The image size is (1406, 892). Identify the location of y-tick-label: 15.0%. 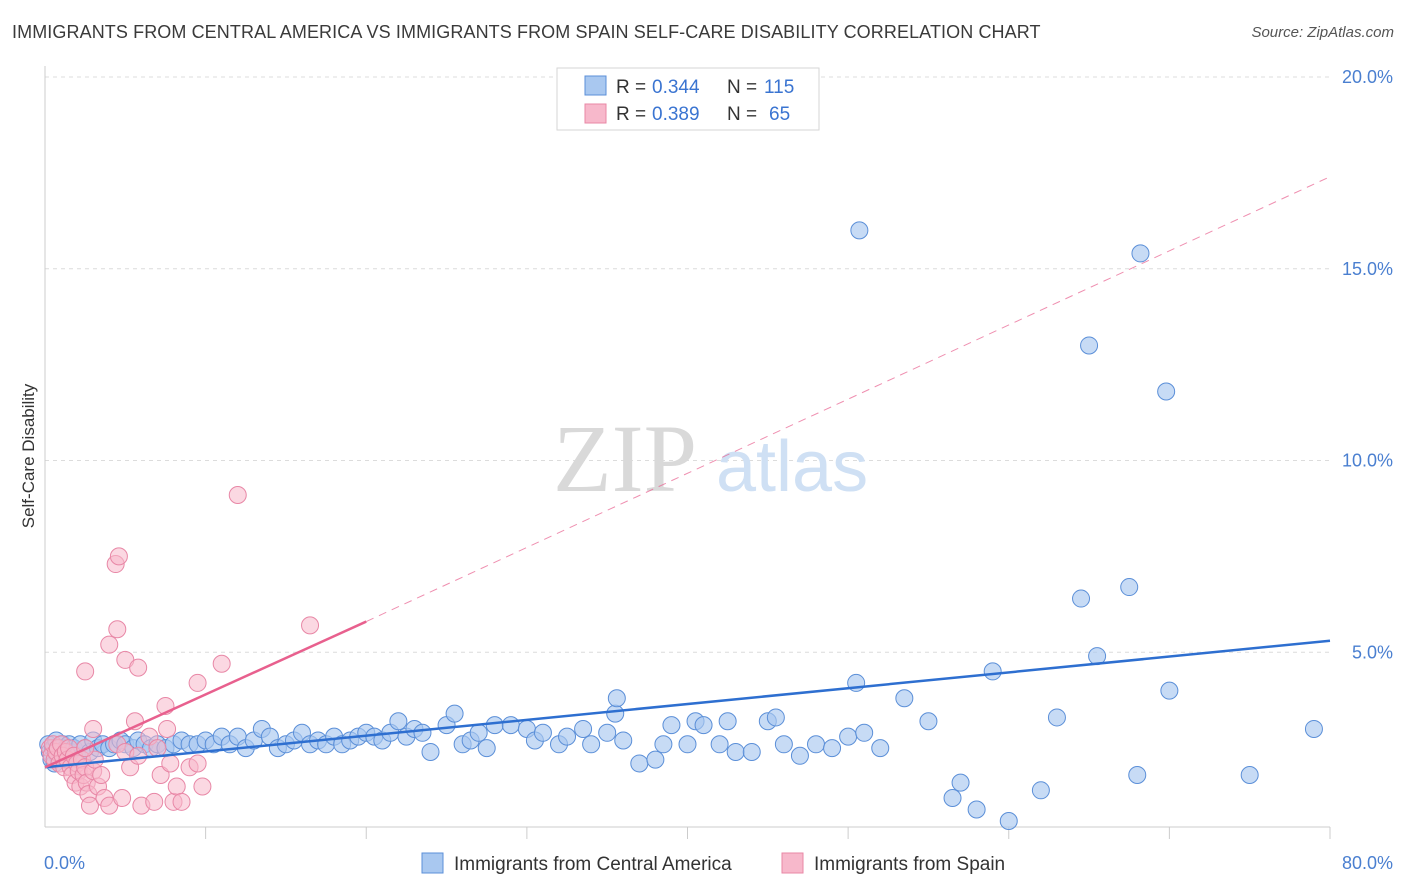
(1367, 269).